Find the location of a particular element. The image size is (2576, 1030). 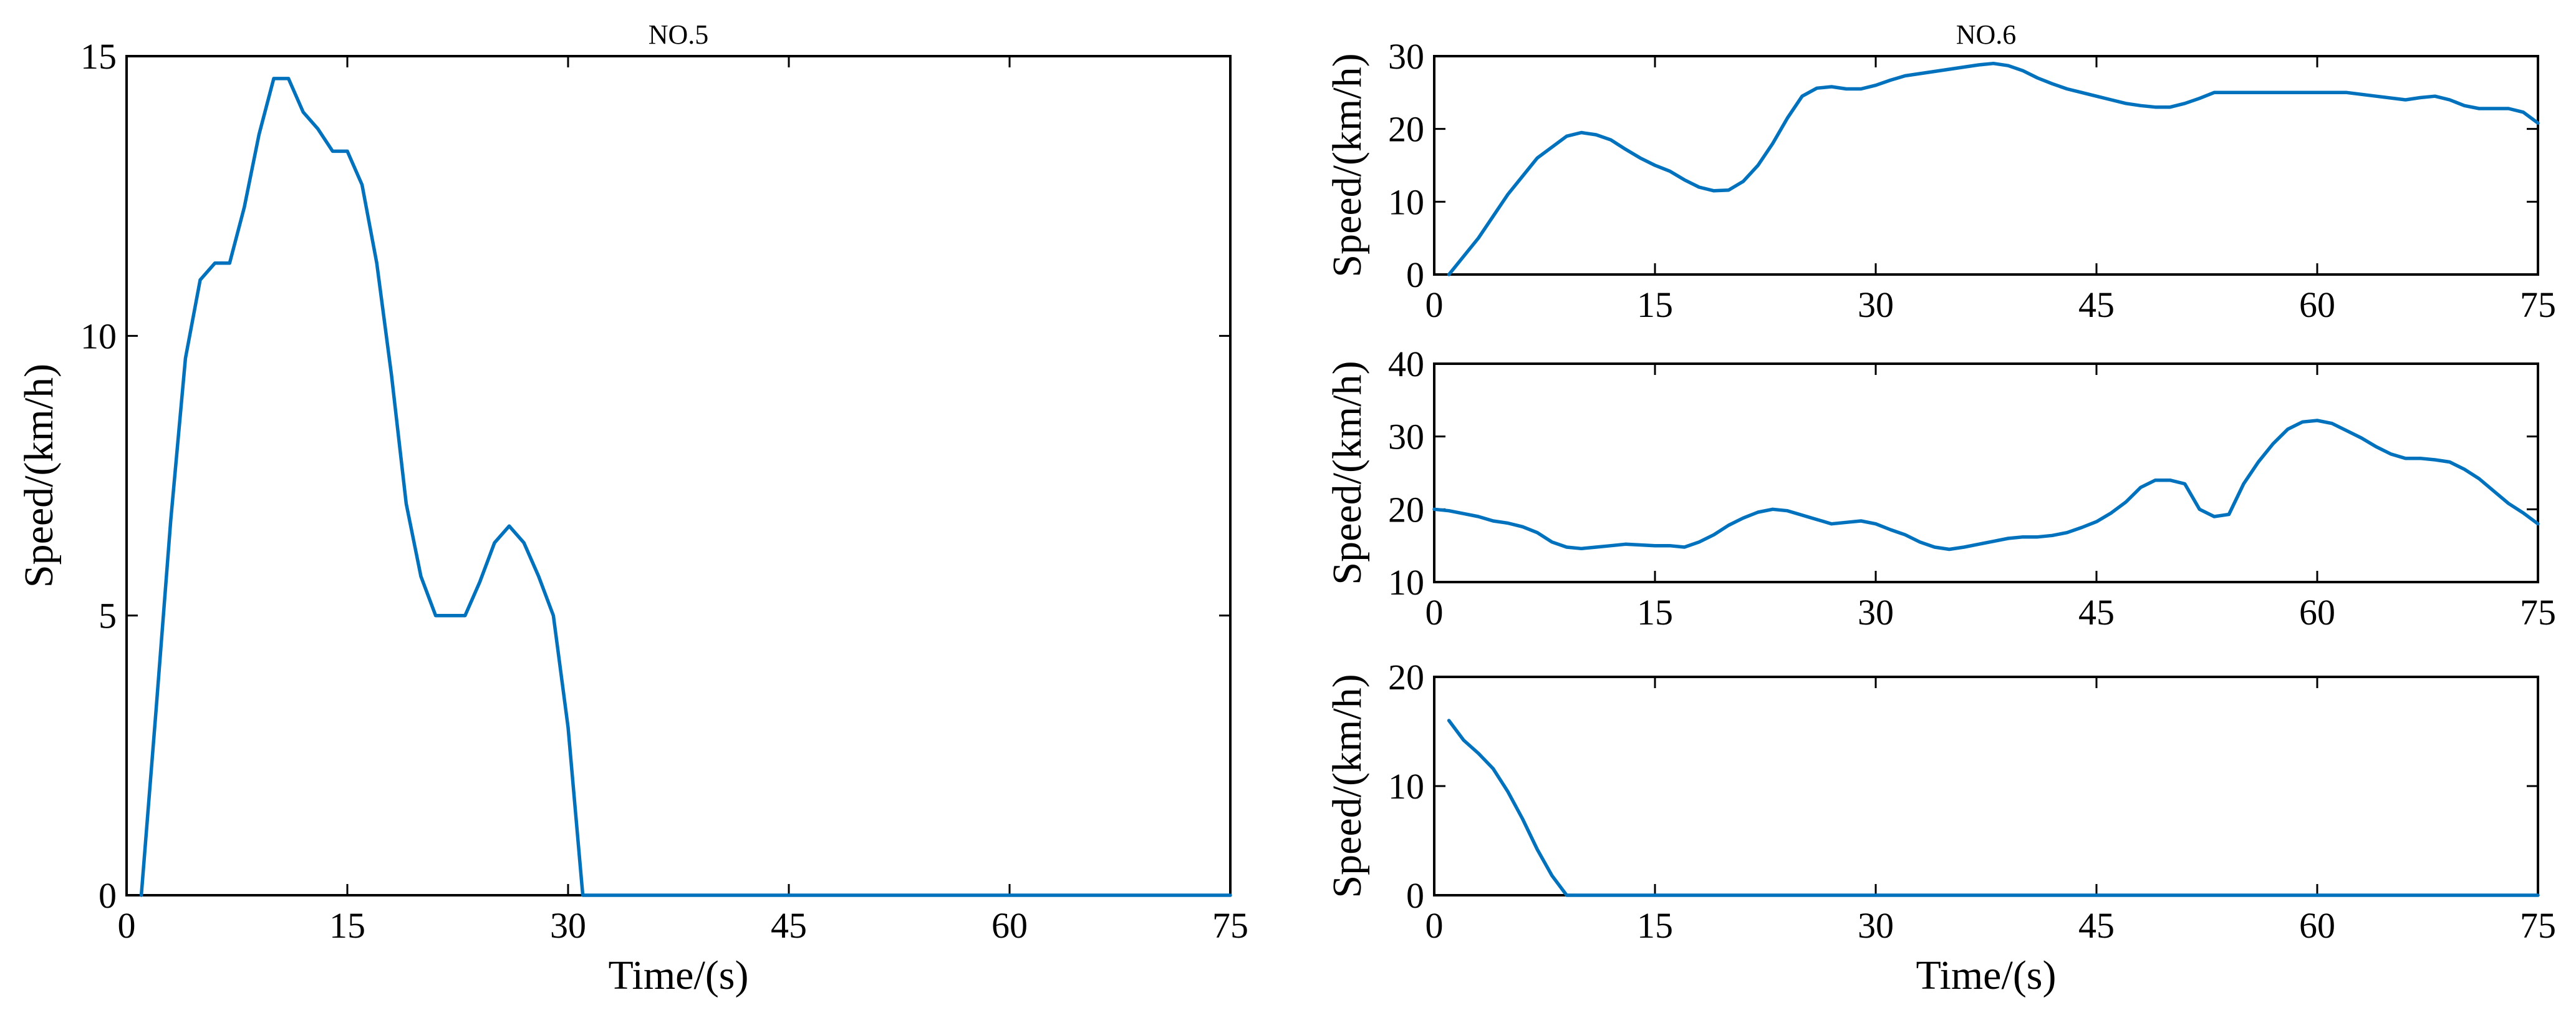

y-tick-label: 5 is located at coordinates (108, 616).